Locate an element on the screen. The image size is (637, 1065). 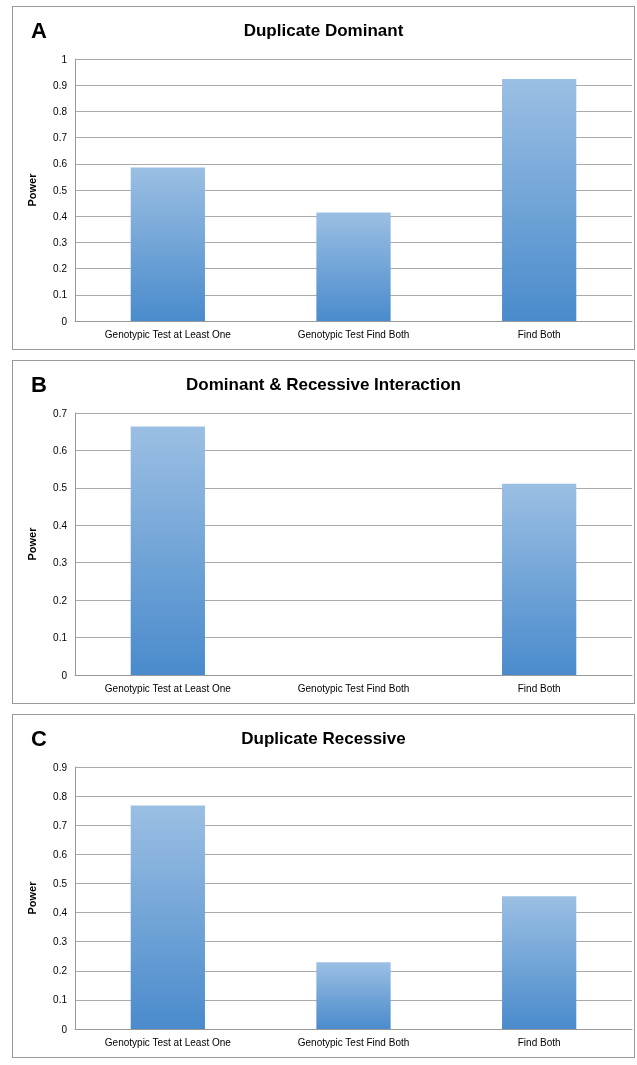
y-tick-label: 1 is located at coordinates (64, 59).